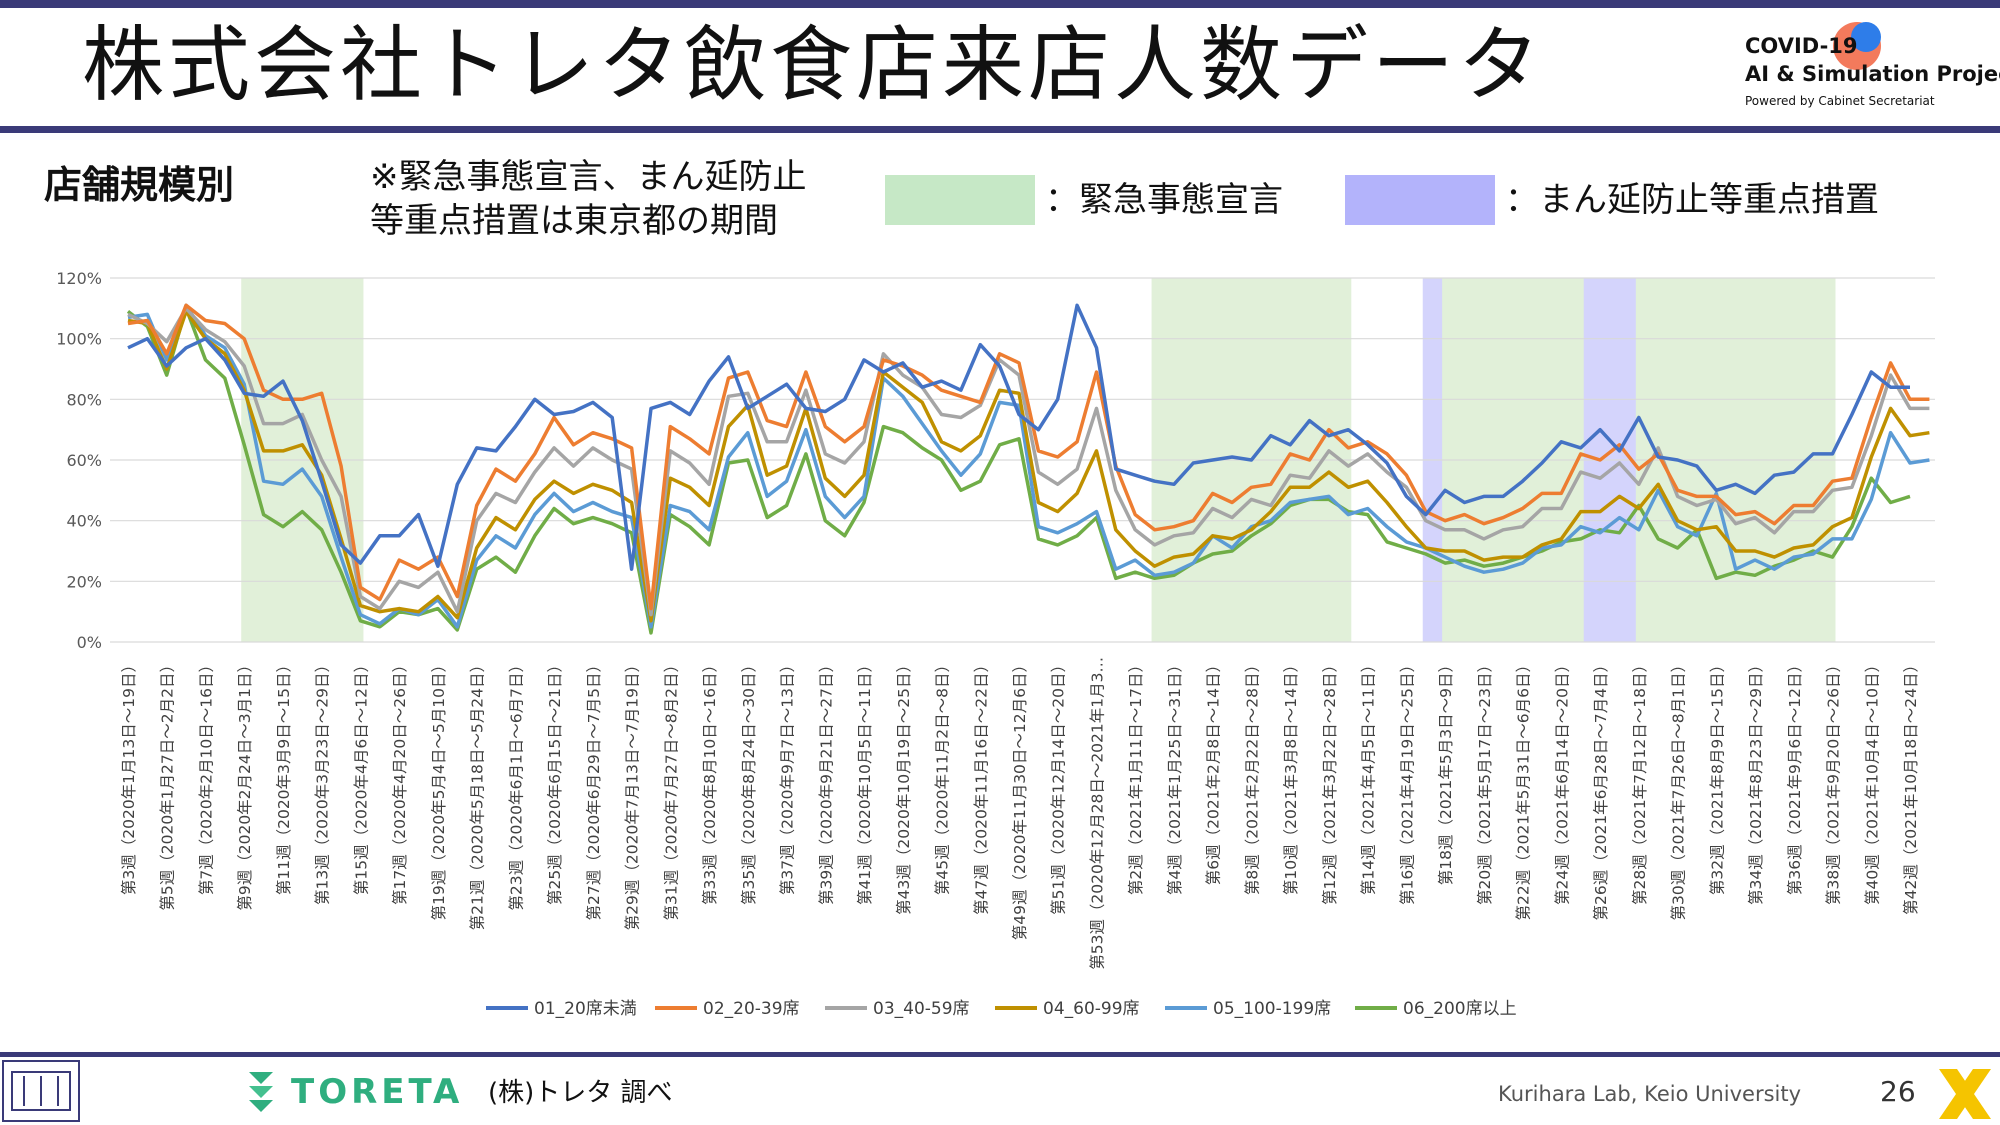  Describe the element at coordinates (361, 776) in the screenshot. I see `x-tick-label: 第15週（2020年4月6日～12日）` at that location.